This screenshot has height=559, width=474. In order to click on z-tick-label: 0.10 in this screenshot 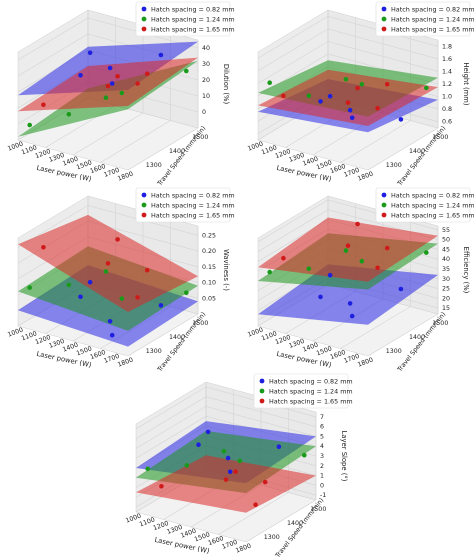, I will do `click(209, 283)`.